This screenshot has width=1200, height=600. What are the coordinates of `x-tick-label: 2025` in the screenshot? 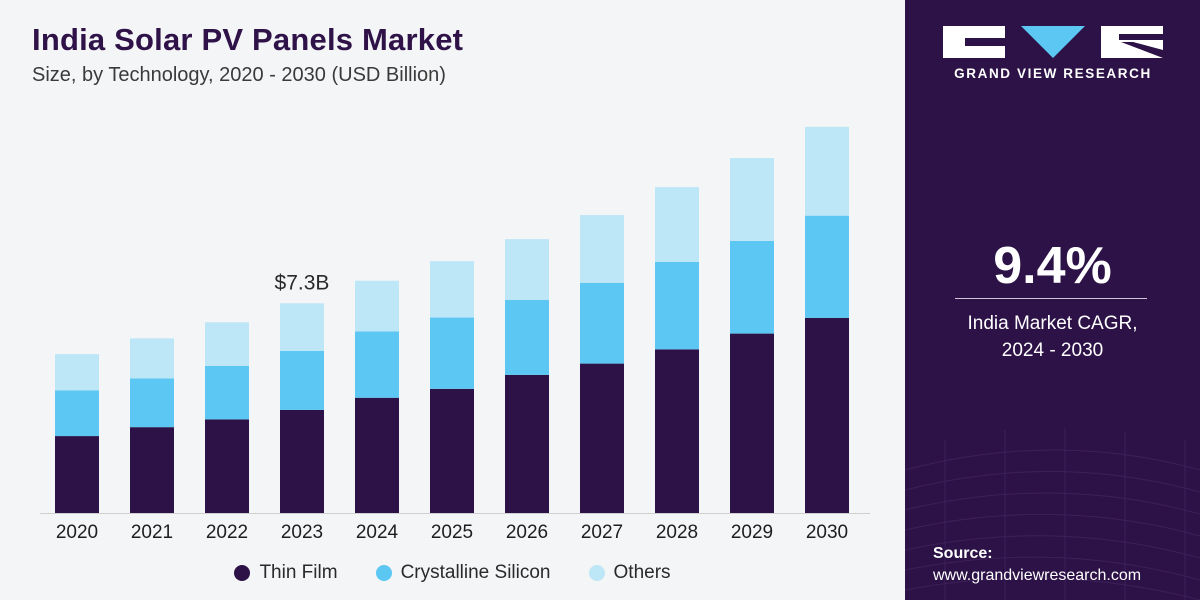 It's located at (452, 532).